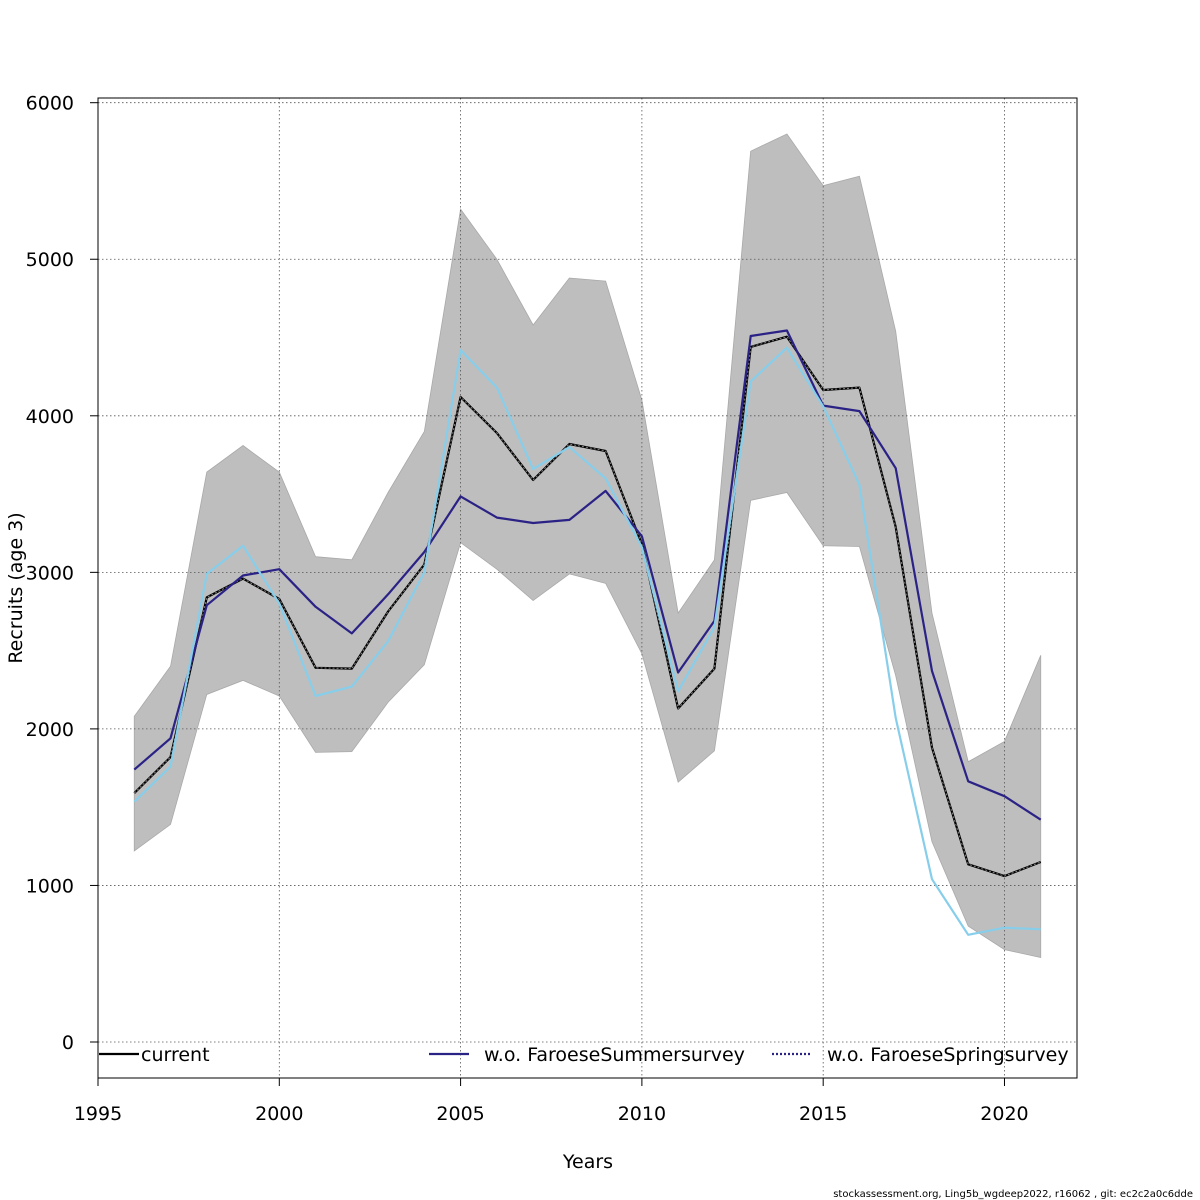  What do you see at coordinates (175, 1055) in the screenshot?
I see `legend-label-0: current` at bounding box center [175, 1055].